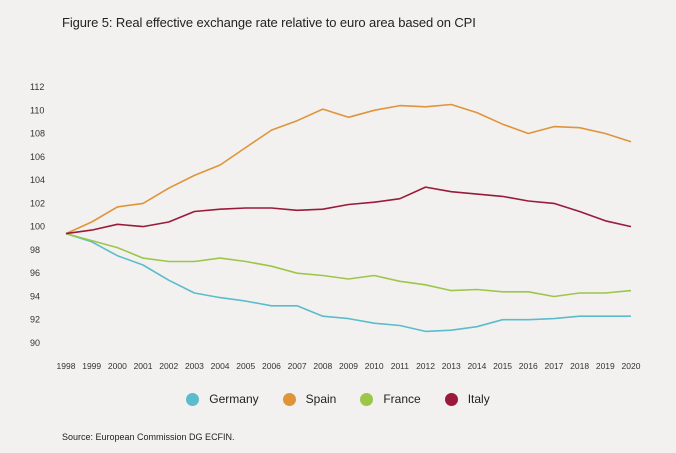 Image resolution: width=676 pixels, height=453 pixels. Describe the element at coordinates (37, 215) in the screenshot. I see `y-axis-ticks: 90 92 94 96 98 100 102 104 106 108 110 112` at that location.